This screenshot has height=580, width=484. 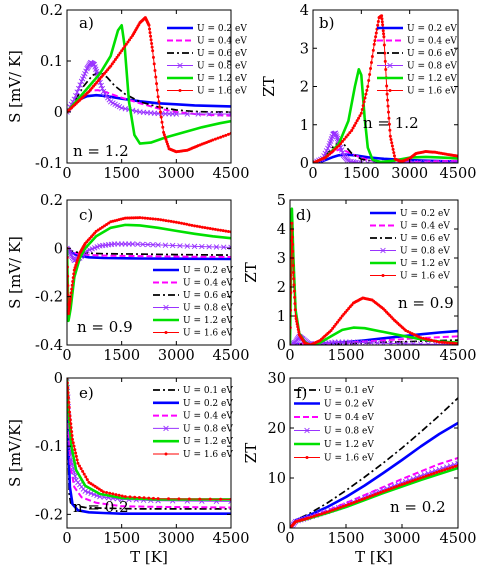 I want to click on y-tick-label: -0.2, so click(x=49, y=298).